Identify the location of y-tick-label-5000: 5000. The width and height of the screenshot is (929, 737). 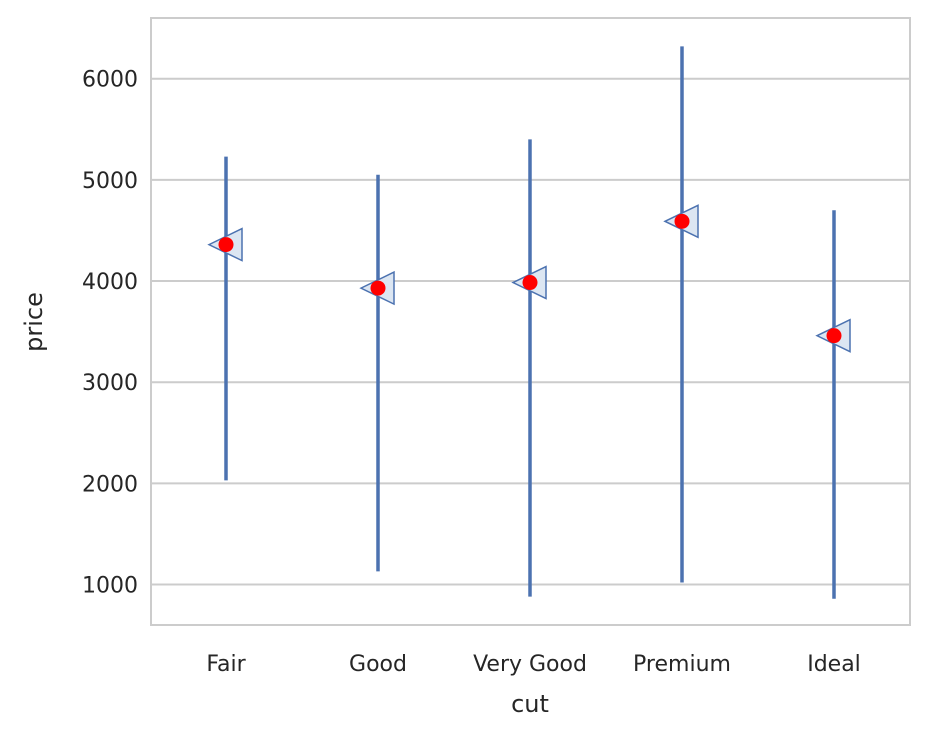
(110, 181).